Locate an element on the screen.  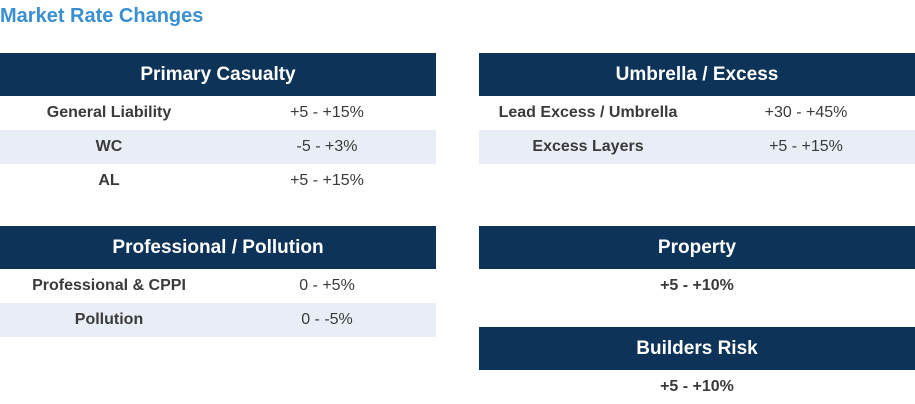
row-label: Excess Layers is located at coordinates (588, 146).